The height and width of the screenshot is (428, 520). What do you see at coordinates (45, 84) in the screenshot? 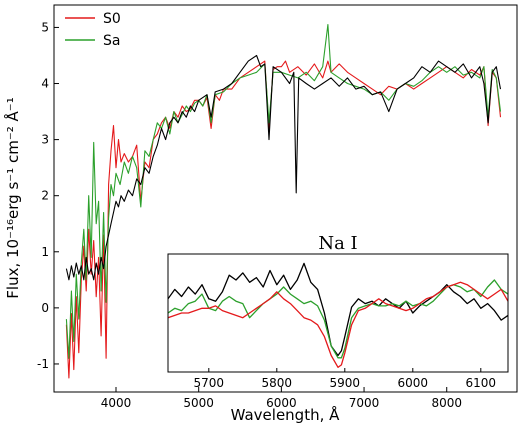
I see `y-tick-label: 4` at bounding box center [45, 84].